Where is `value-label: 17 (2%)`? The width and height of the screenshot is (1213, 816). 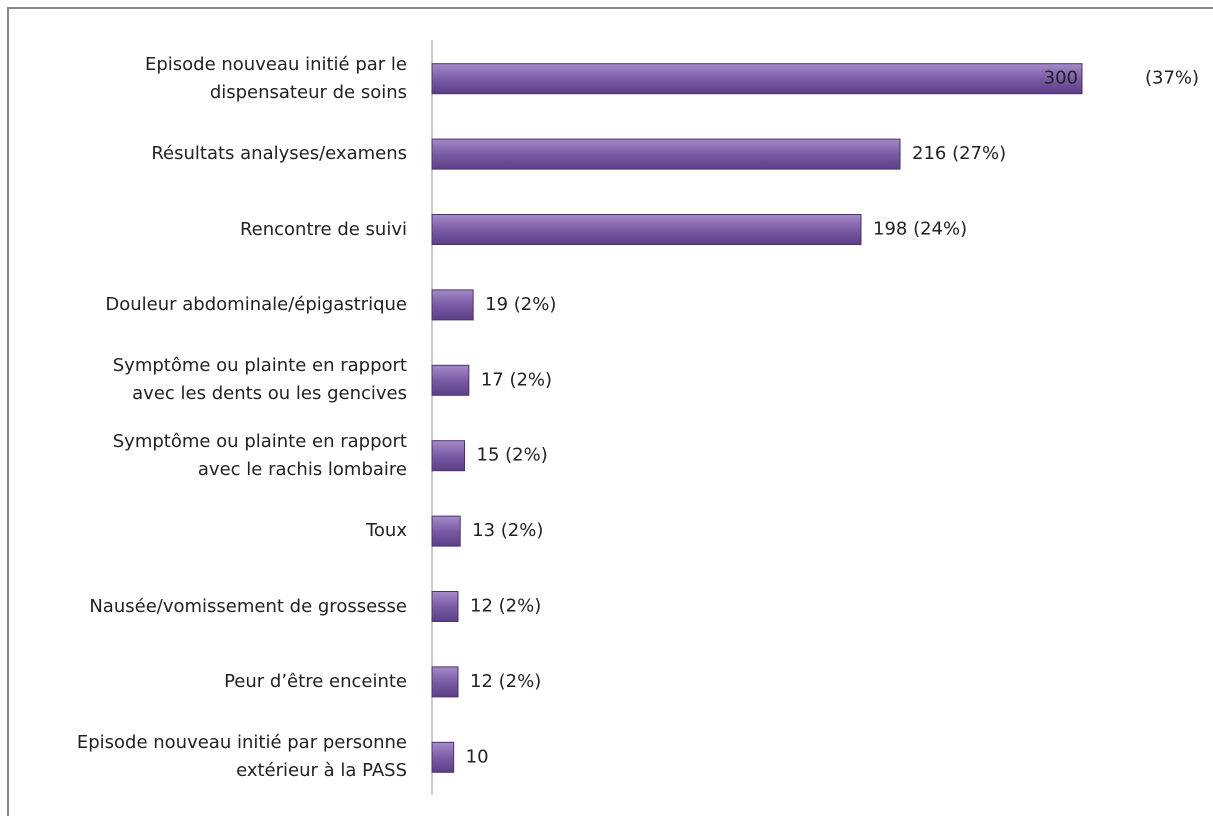
value-label: 17 (2%) is located at coordinates (516, 379).